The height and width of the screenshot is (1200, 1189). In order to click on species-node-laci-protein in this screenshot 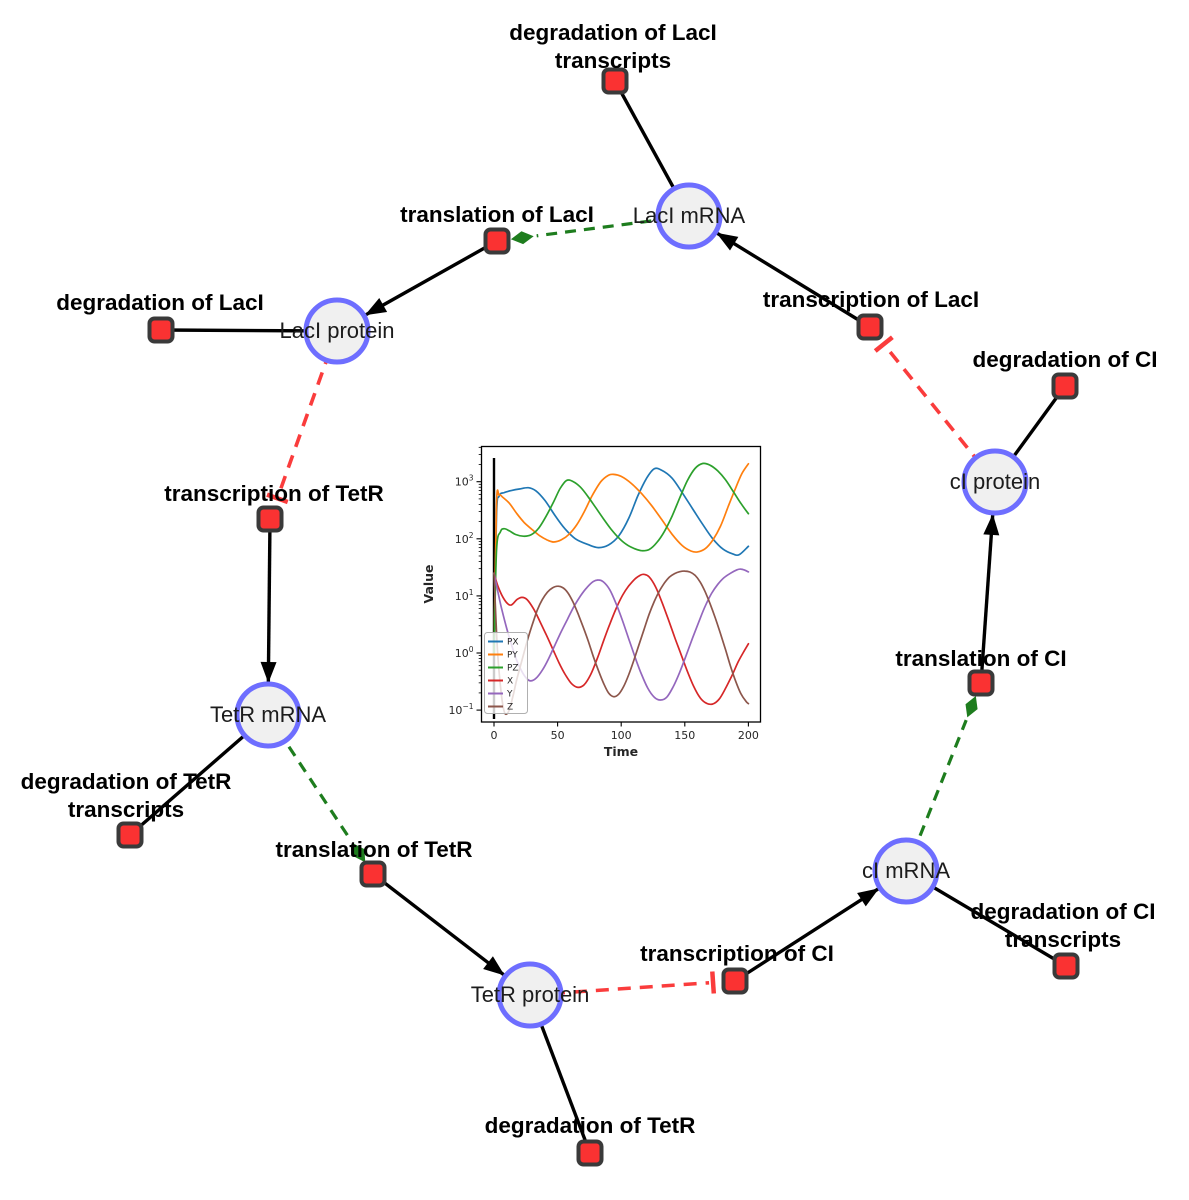, I will do `click(337, 331)`.